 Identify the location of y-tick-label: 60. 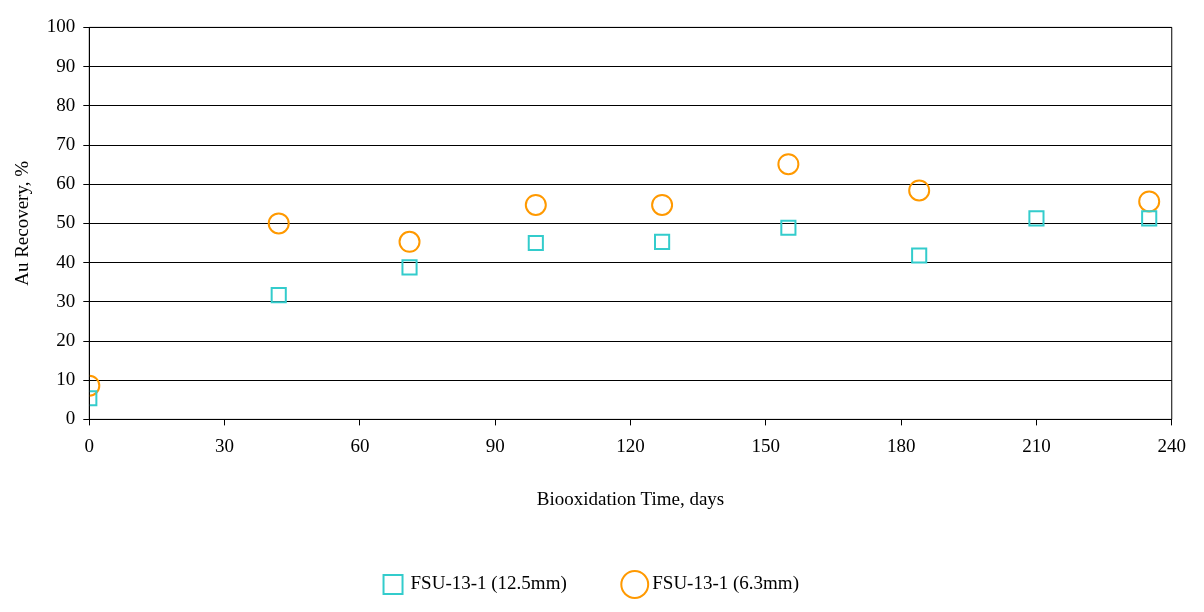
(66, 183).